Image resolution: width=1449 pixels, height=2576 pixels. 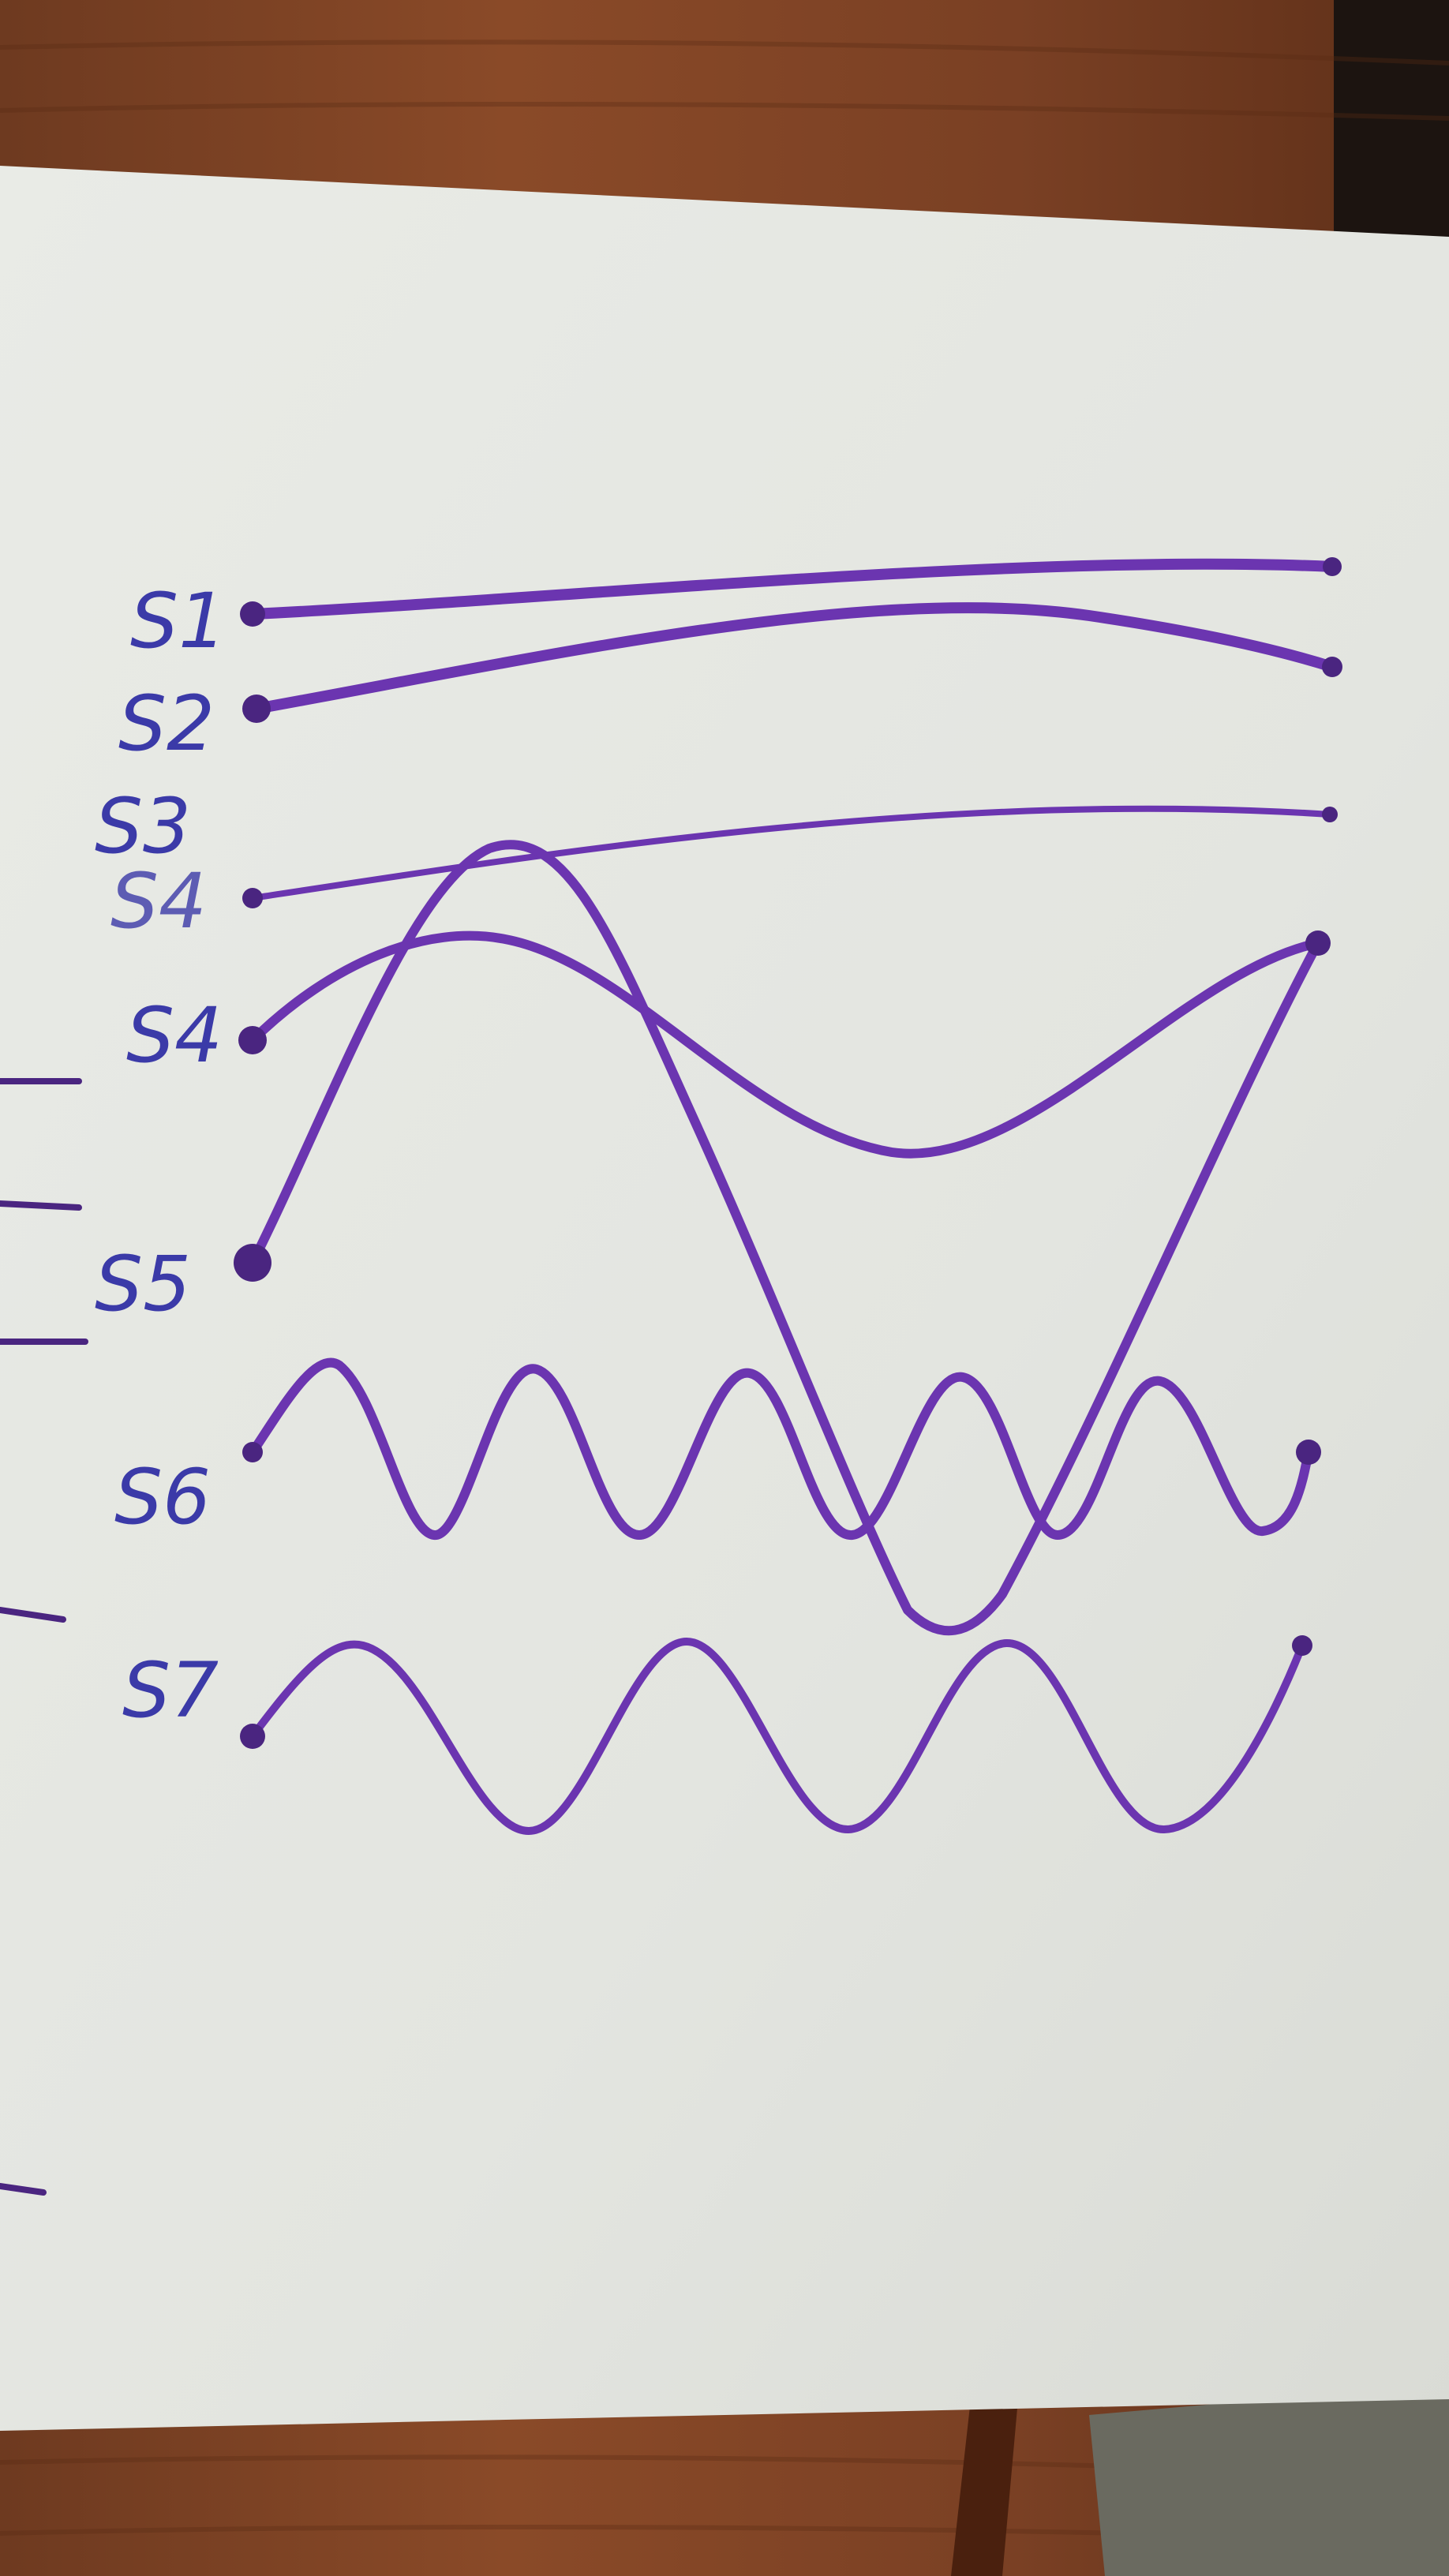 What do you see at coordinates (780, 1448) in the screenshot?
I see `curve-s6` at bounding box center [780, 1448].